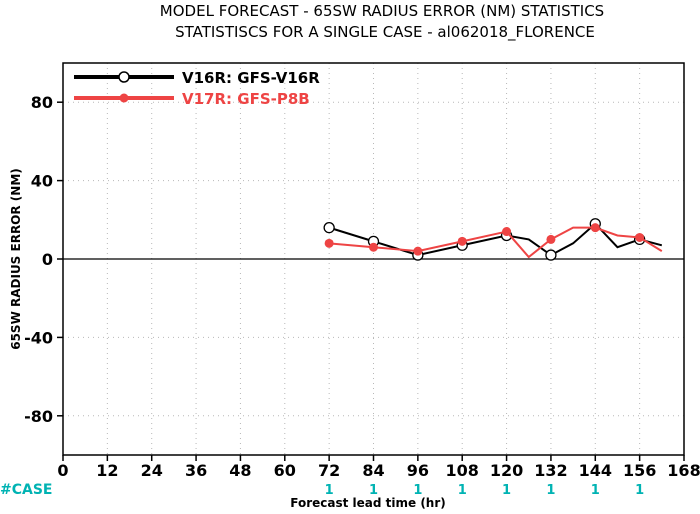 The image size is (700, 514). What do you see at coordinates (196, 470) in the screenshot?
I see `x-tick-label: 36` at bounding box center [196, 470].